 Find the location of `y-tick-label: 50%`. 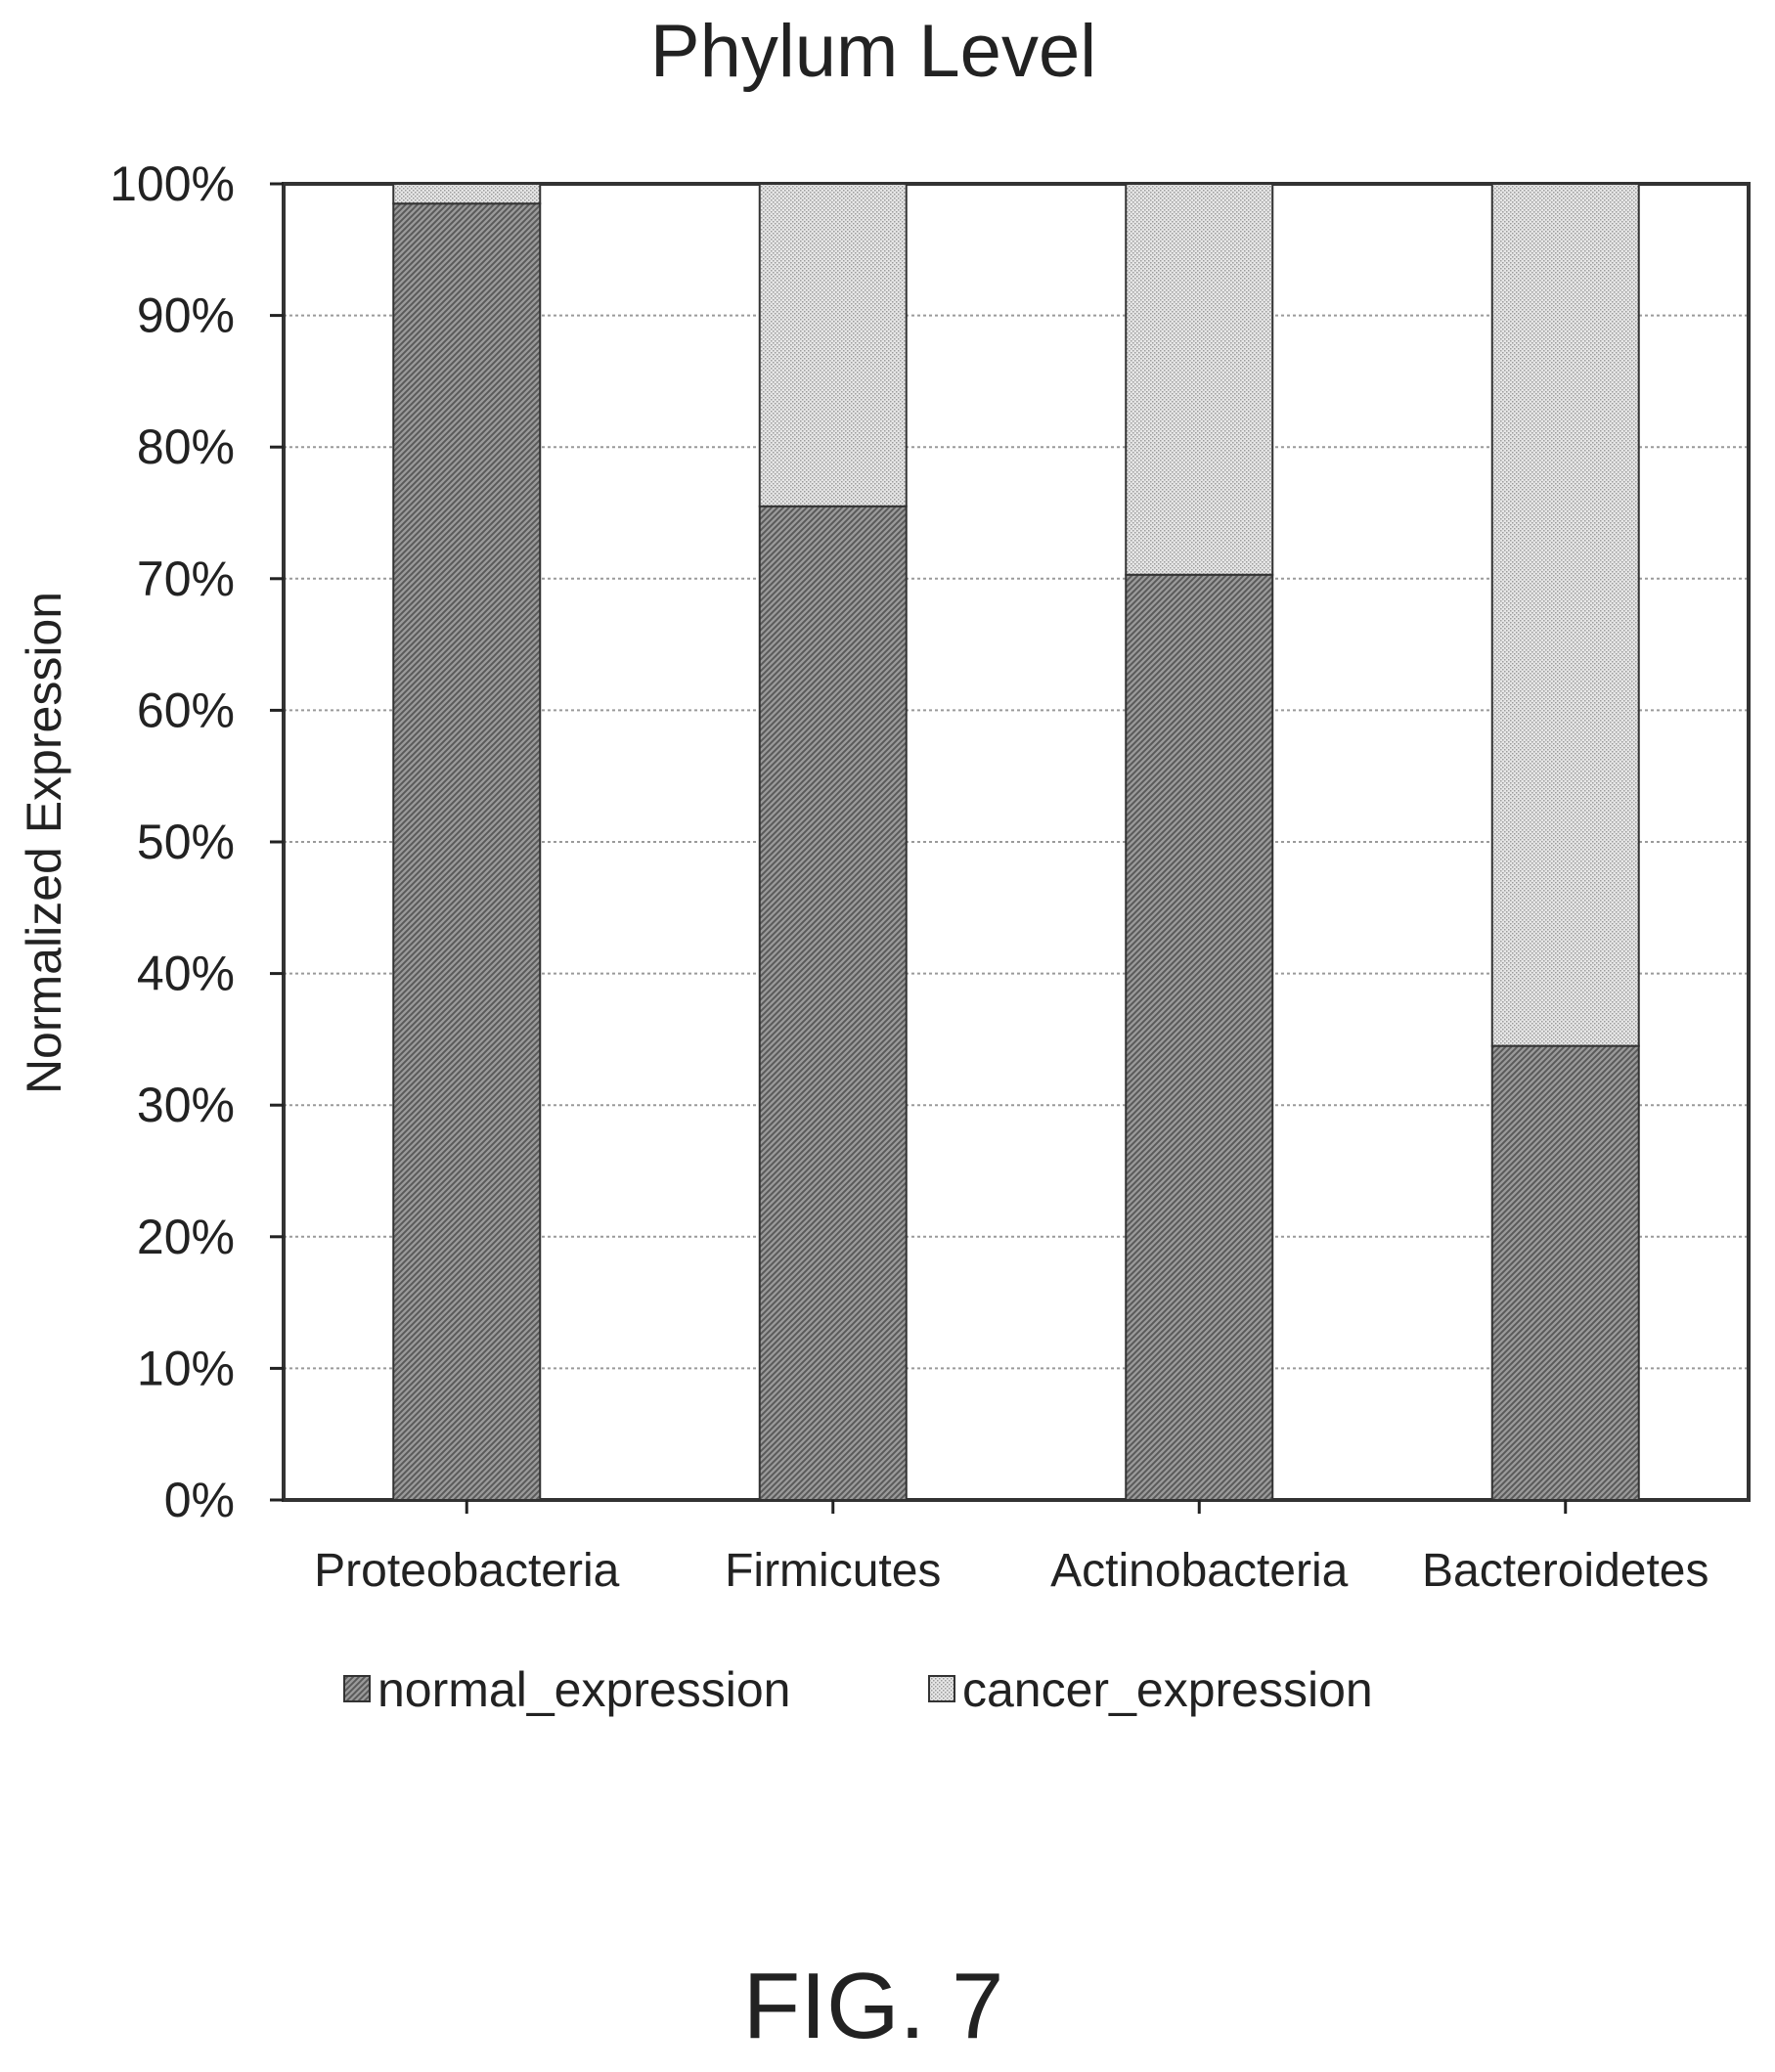

y-tick-label: 50% is located at coordinates (186, 842).